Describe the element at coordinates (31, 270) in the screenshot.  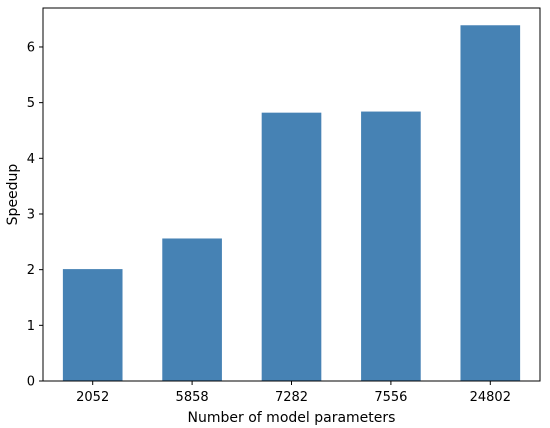
I see `y-tick-label: 2` at that location.